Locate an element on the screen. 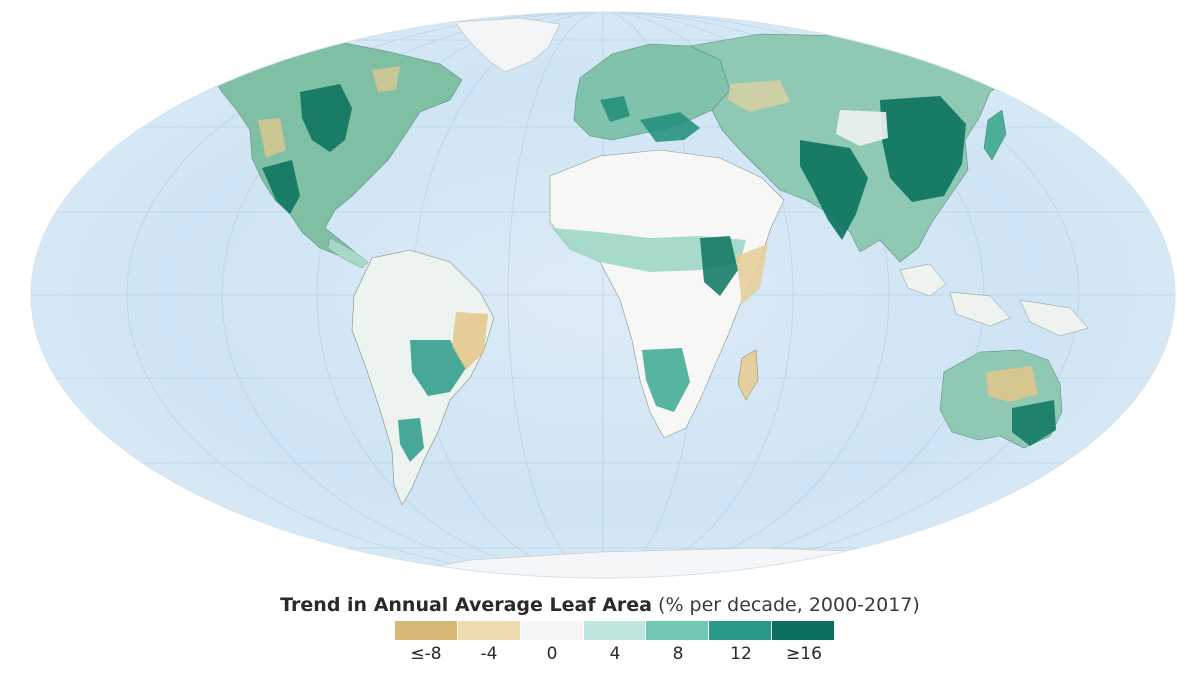  legend-tick-labels: ≤-8 -4 0 4 8 12 ≥16 is located at coordinates (615, 655).